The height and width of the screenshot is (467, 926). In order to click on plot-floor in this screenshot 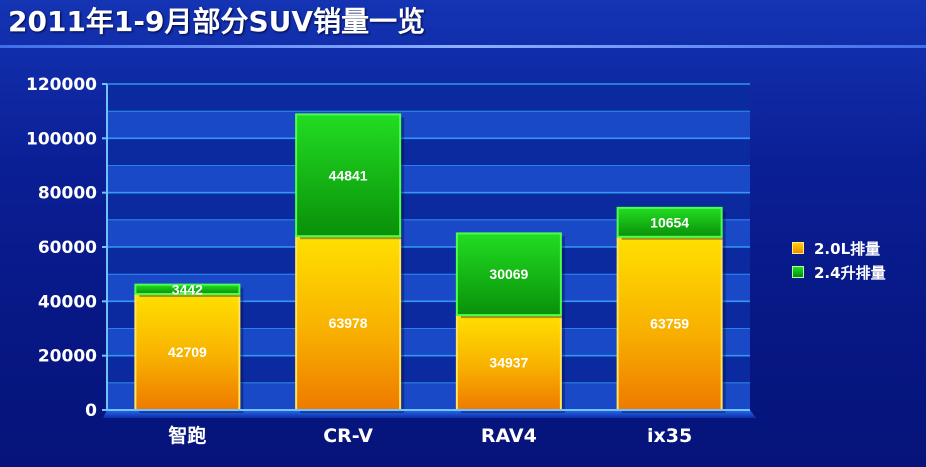, I will do `click(429, 414)`.